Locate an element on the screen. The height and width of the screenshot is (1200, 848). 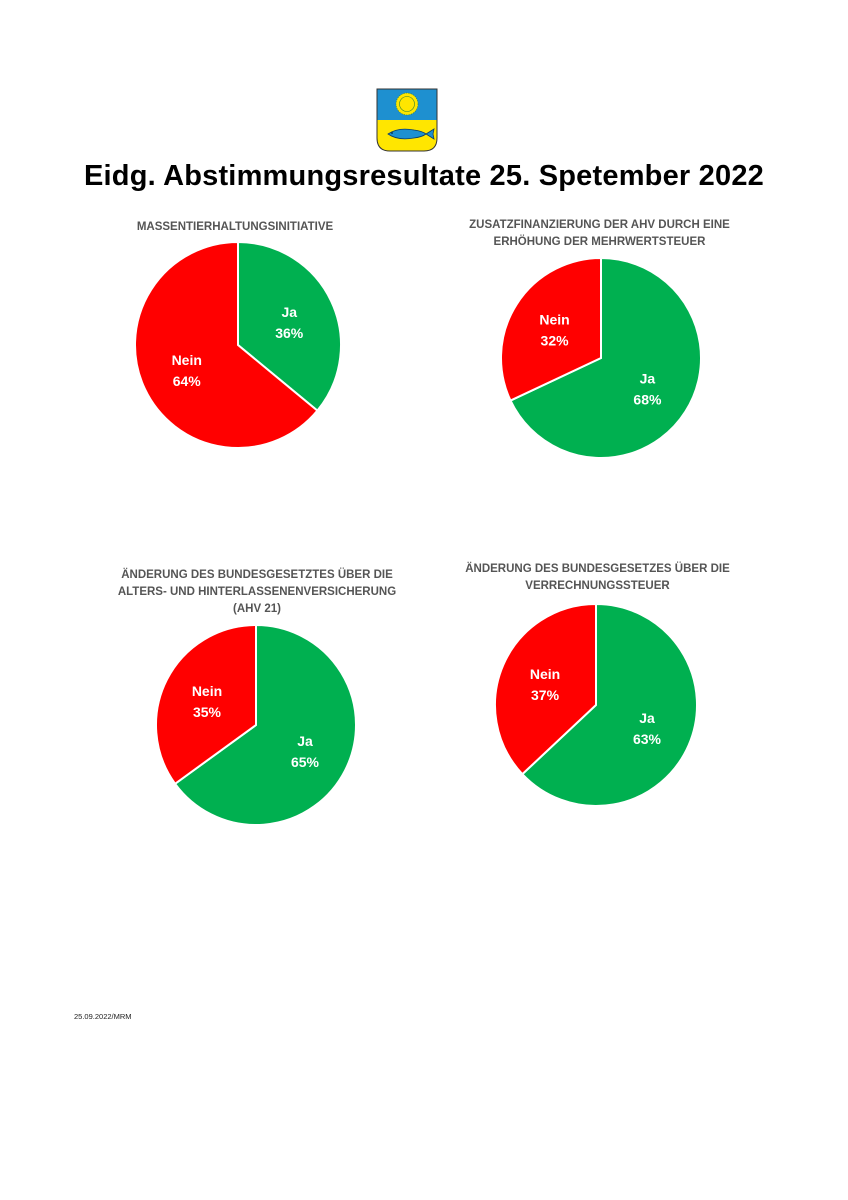
pie-chart-verrechnungssteuer: Ja 63% Nein 37% is located at coordinates (596, 704).